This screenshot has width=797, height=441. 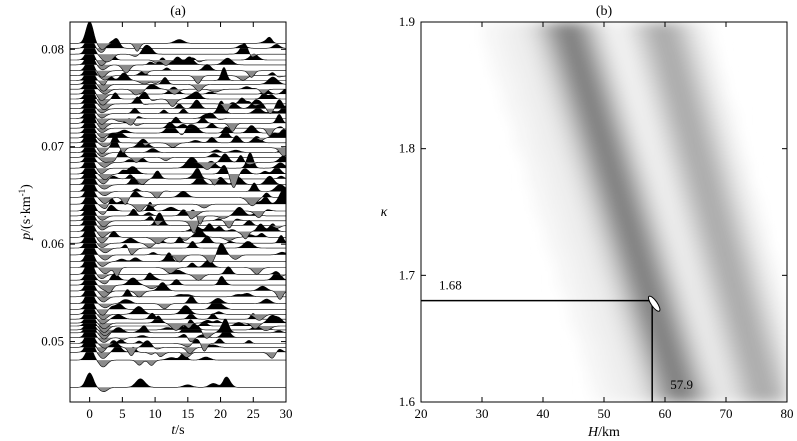 I want to click on trace-positive-fill, so click(x=178, y=53).